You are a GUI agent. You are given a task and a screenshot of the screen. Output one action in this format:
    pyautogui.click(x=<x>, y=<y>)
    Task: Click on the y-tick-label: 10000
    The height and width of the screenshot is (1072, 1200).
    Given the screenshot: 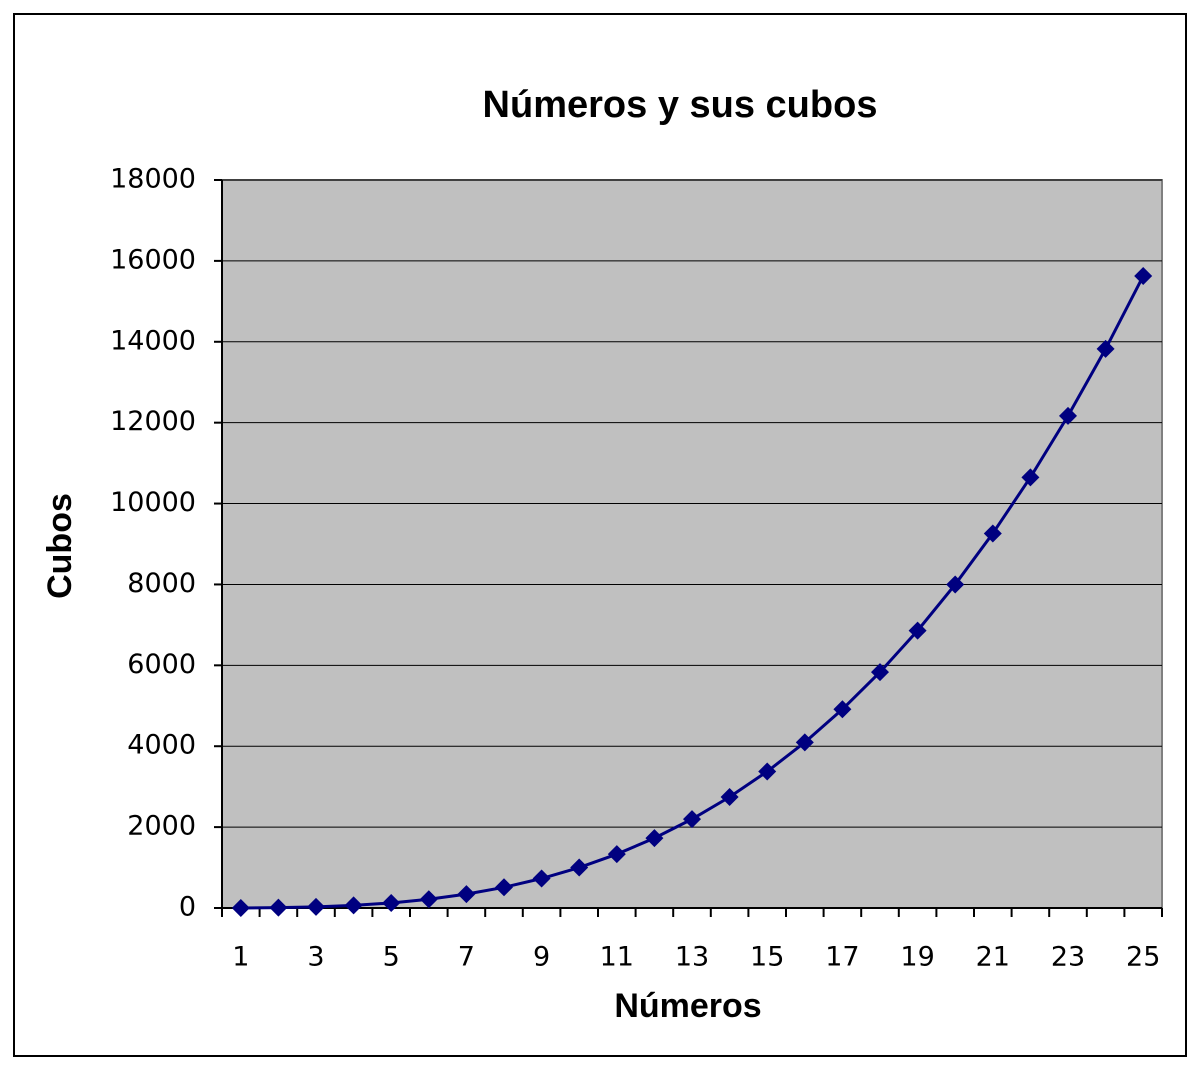 What is the action you would take?
    pyautogui.click(x=153, y=502)
    